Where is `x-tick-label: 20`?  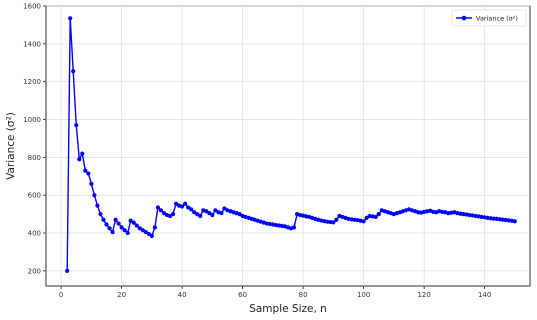
x-tick-label: 20 is located at coordinates (121, 295).